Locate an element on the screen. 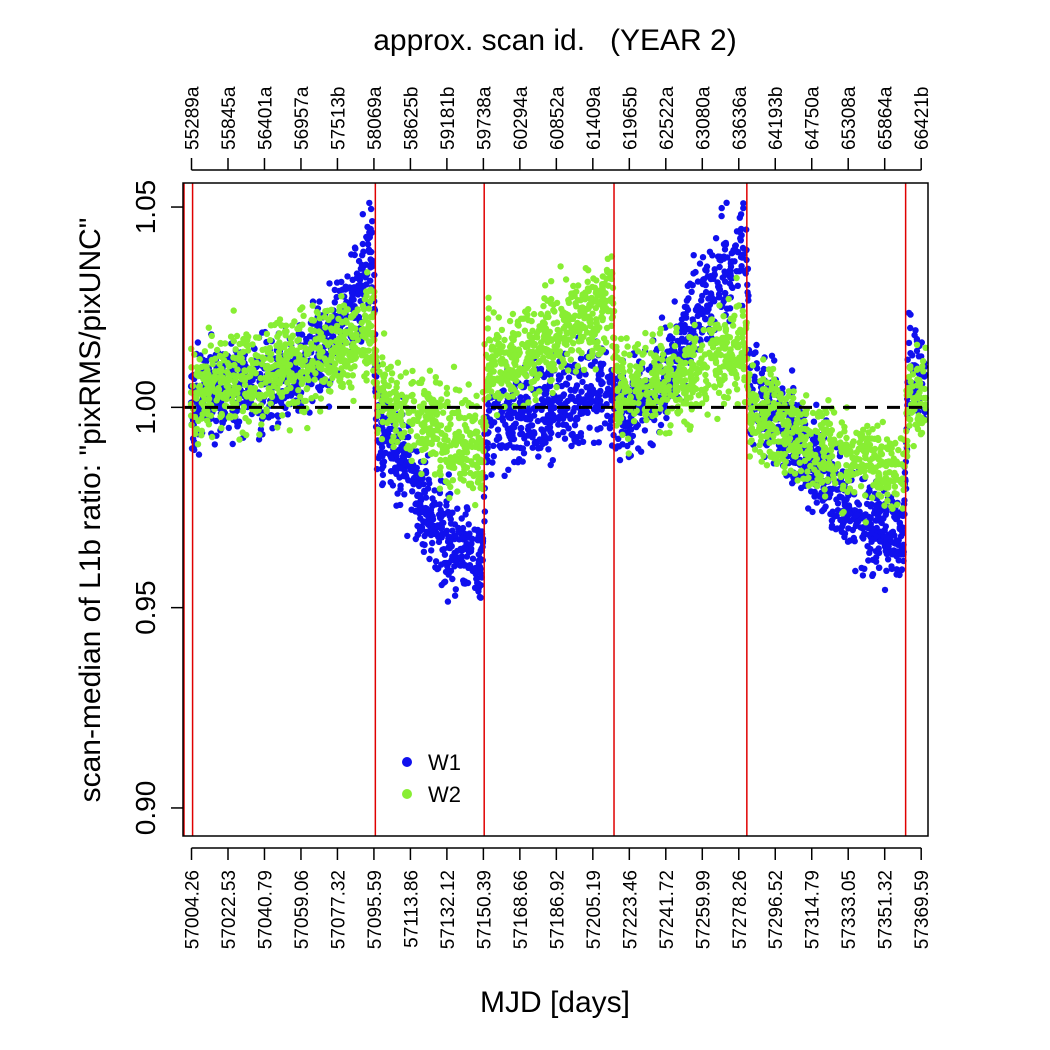 This screenshot has height=1050, width=1050. top-tick-label: 63636a is located at coordinates (740, 118).